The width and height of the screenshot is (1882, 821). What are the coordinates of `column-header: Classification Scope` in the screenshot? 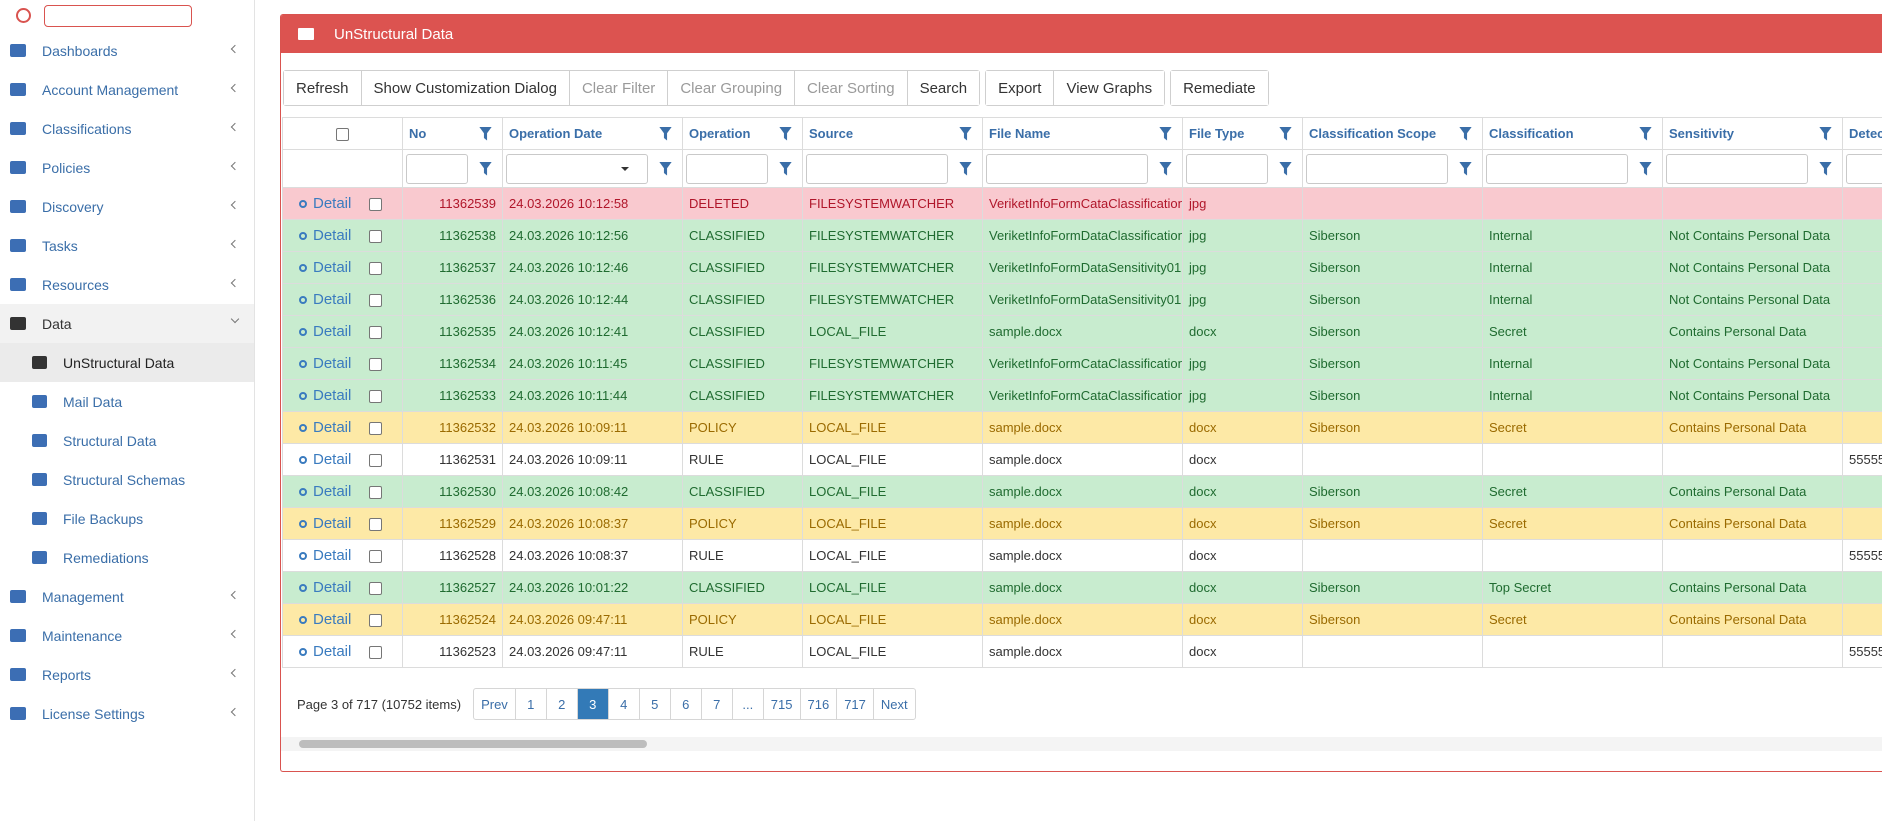 It's located at (1392, 133).